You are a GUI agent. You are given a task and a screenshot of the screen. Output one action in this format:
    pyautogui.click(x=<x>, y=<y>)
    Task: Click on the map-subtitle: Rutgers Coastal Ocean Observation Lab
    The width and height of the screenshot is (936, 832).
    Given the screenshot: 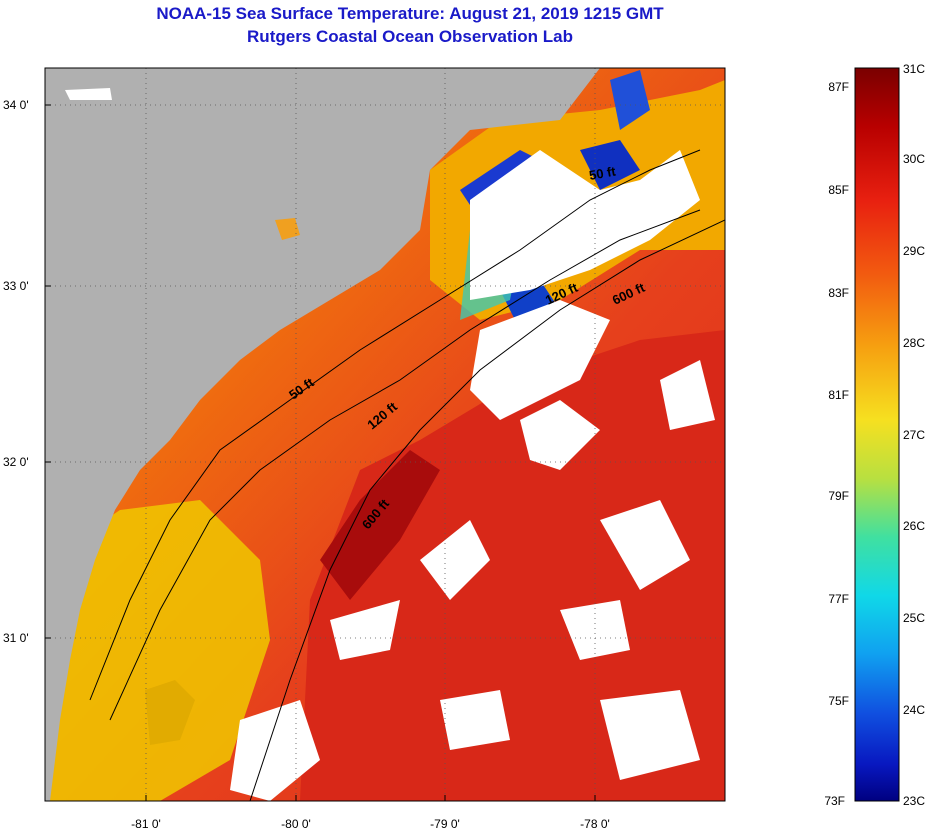 What is the action you would take?
    pyautogui.click(x=410, y=36)
    